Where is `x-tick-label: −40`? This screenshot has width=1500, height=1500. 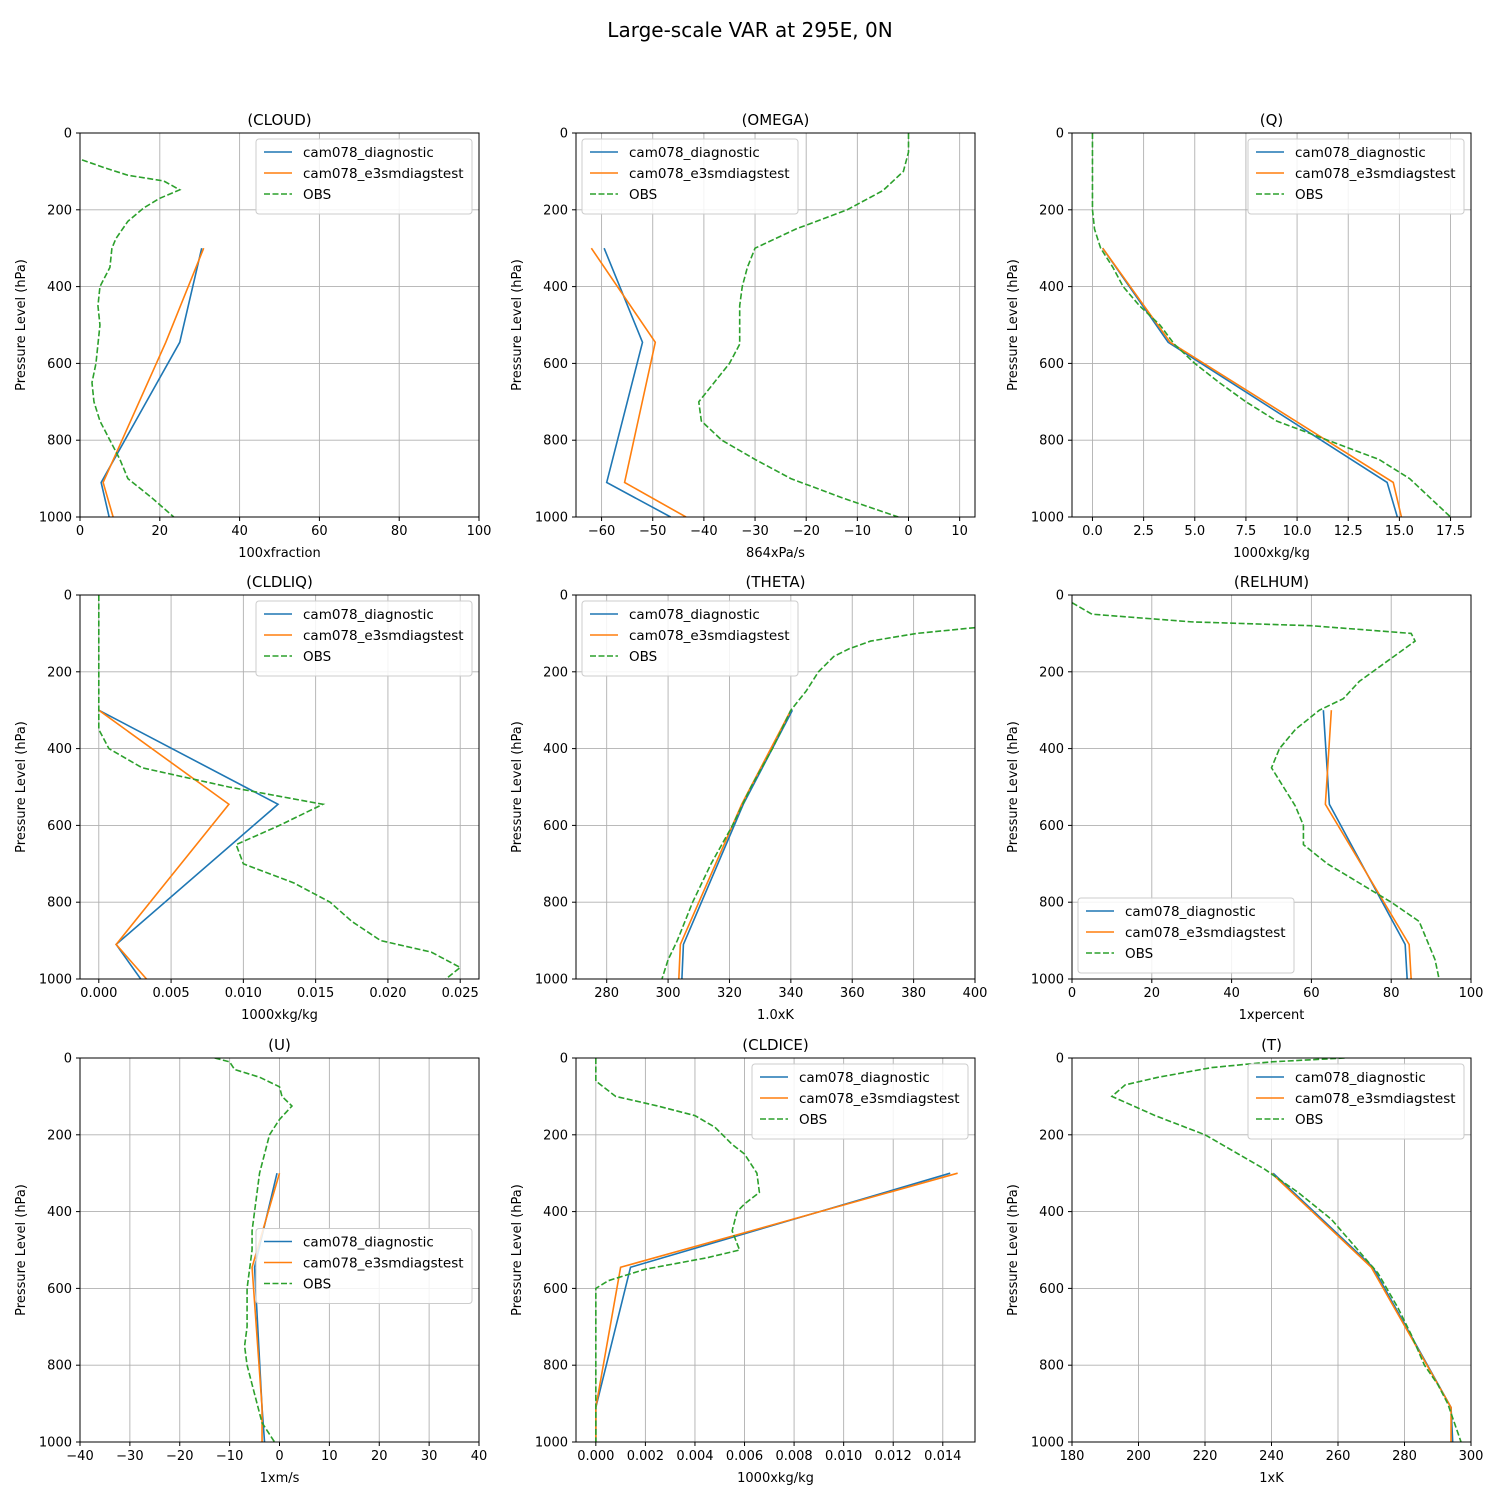
x-tick-label: −40 is located at coordinates (703, 531).